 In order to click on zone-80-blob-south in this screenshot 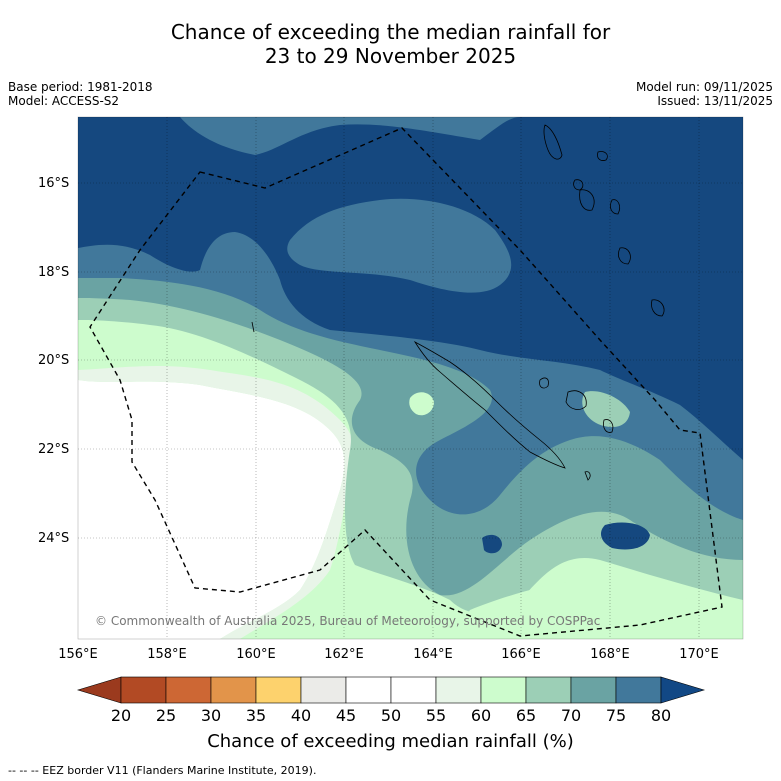, I will do `click(625, 536)`.